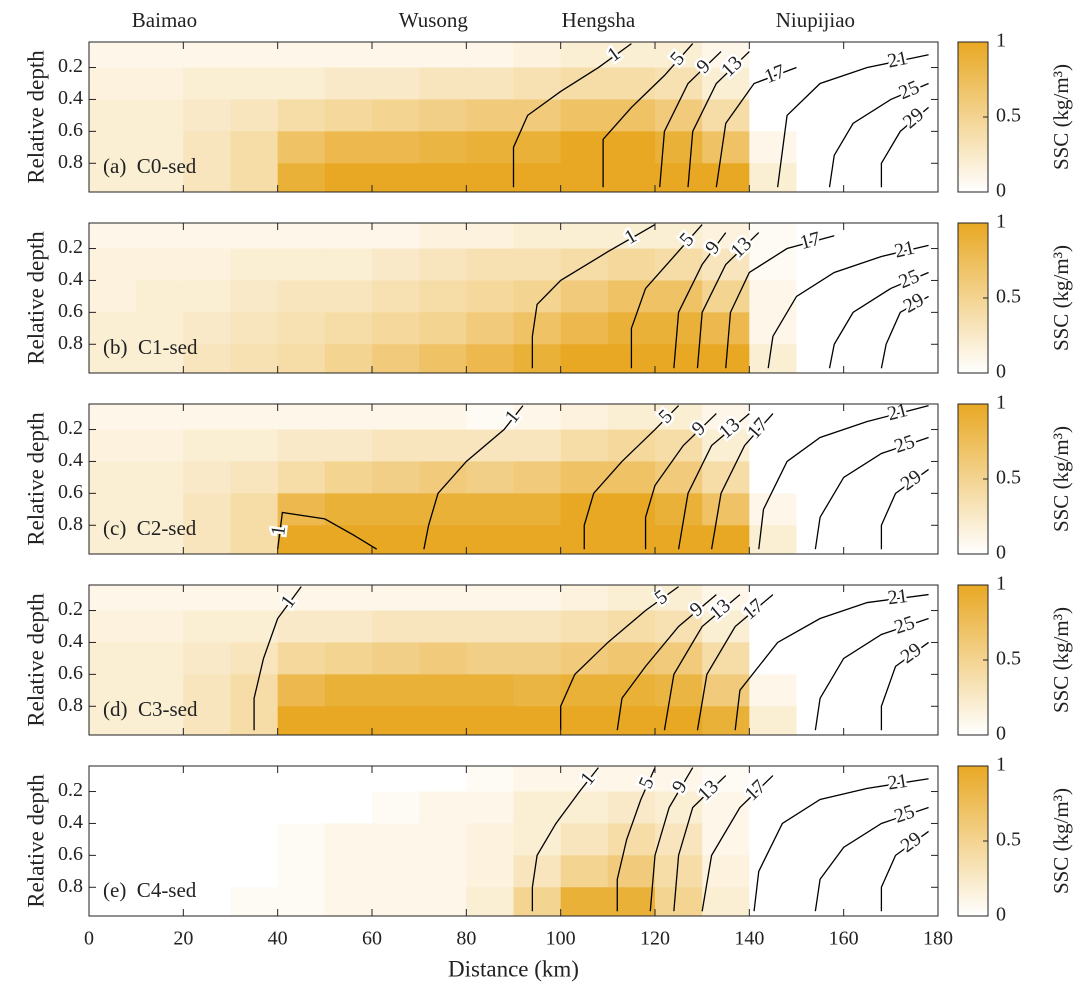 The width and height of the screenshot is (1087, 993). What do you see at coordinates (70, 428) in the screenshot?
I see `y-tick-label: 0.2` at bounding box center [70, 428].